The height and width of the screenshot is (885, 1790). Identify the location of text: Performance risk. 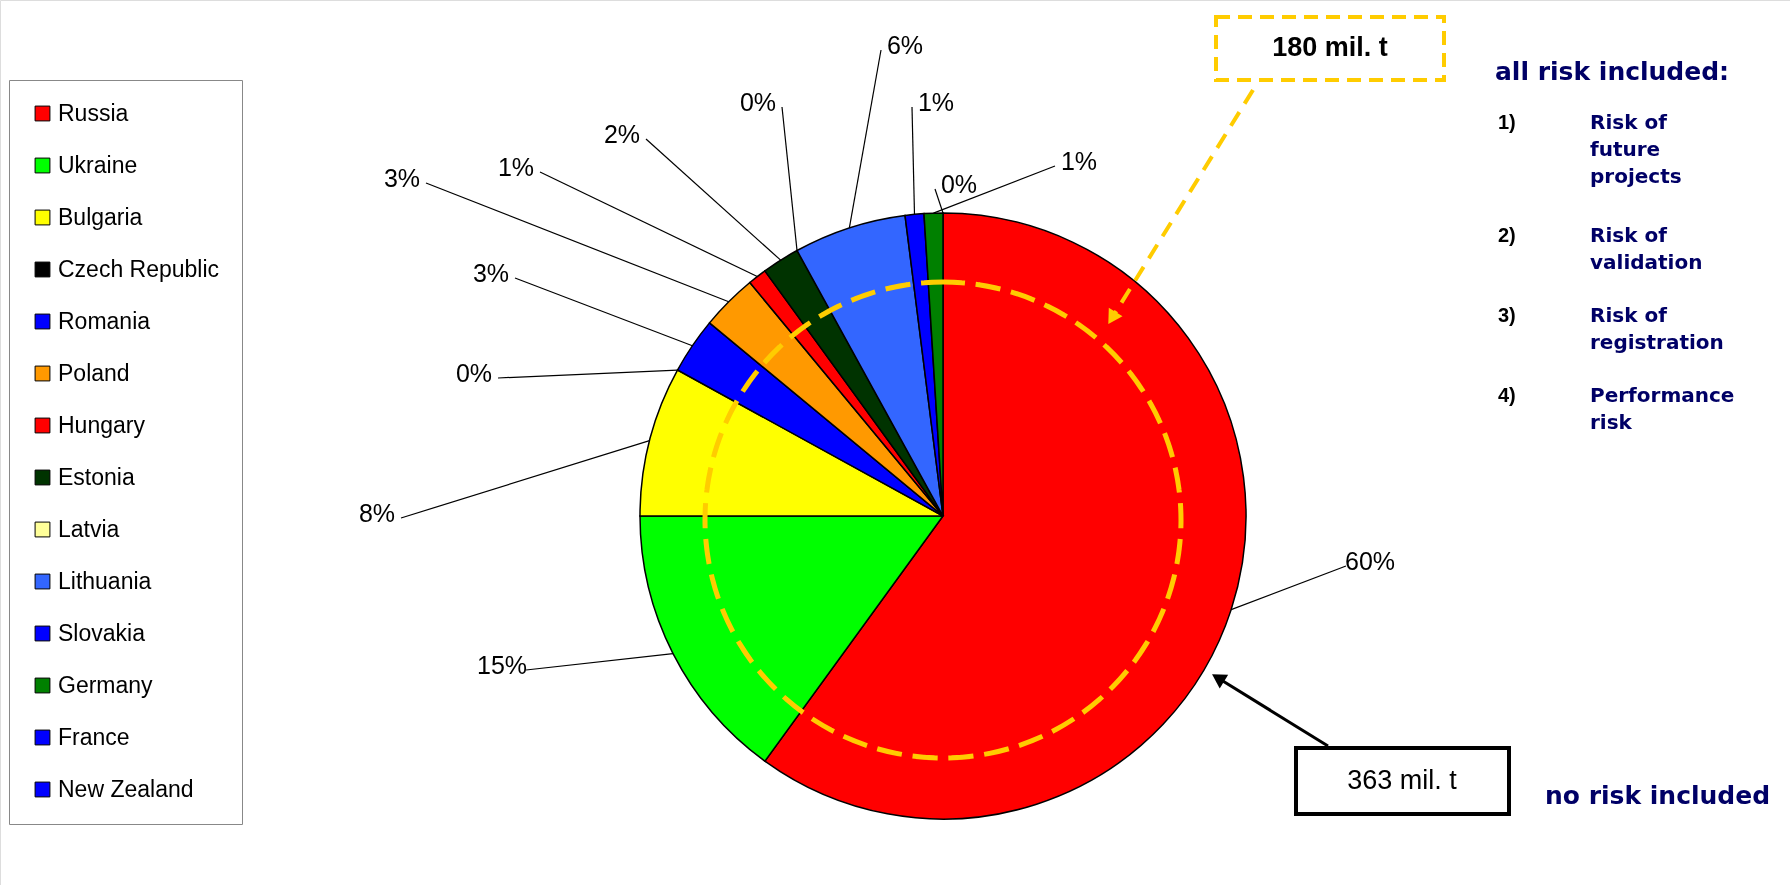
(1662, 408).